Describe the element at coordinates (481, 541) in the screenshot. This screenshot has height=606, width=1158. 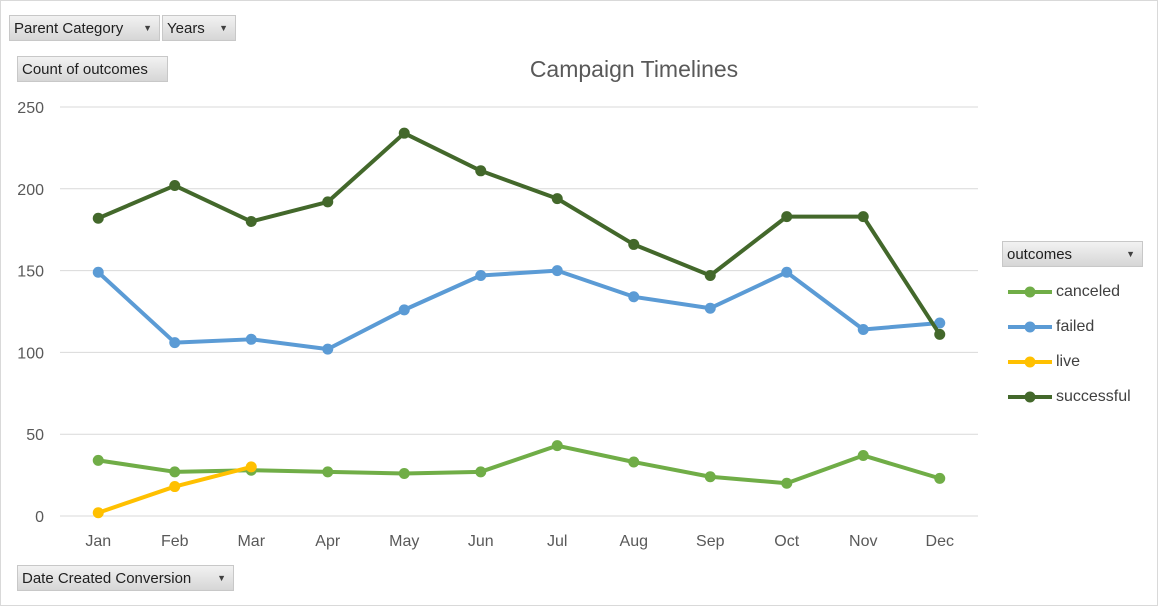
I see `x-tick-label: Jun` at that location.